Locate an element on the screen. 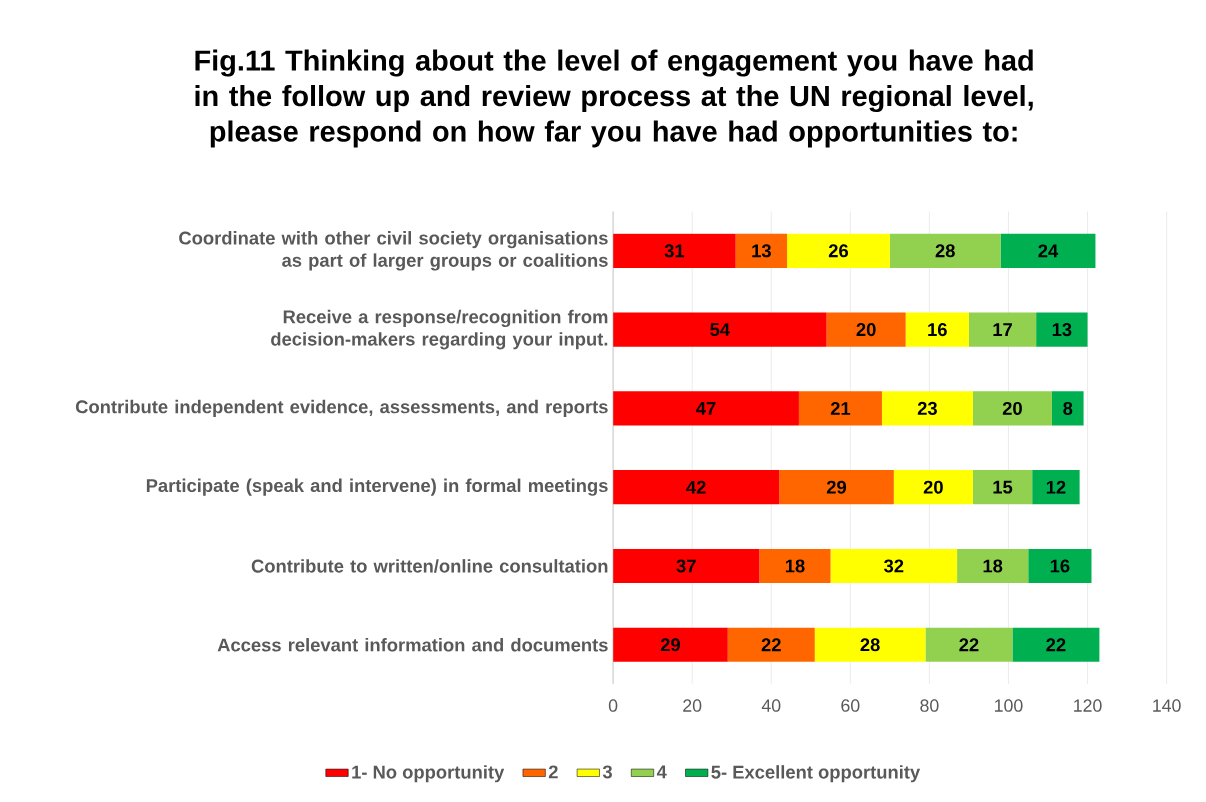  data-label: 47 is located at coordinates (706, 408).